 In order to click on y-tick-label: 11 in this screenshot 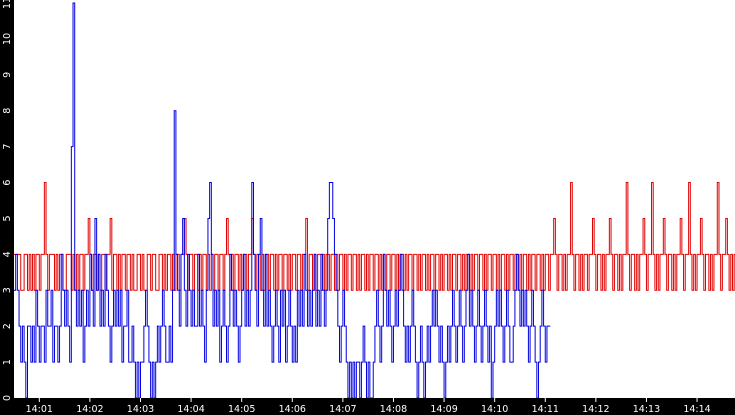, I will do `click(7, 4)`.